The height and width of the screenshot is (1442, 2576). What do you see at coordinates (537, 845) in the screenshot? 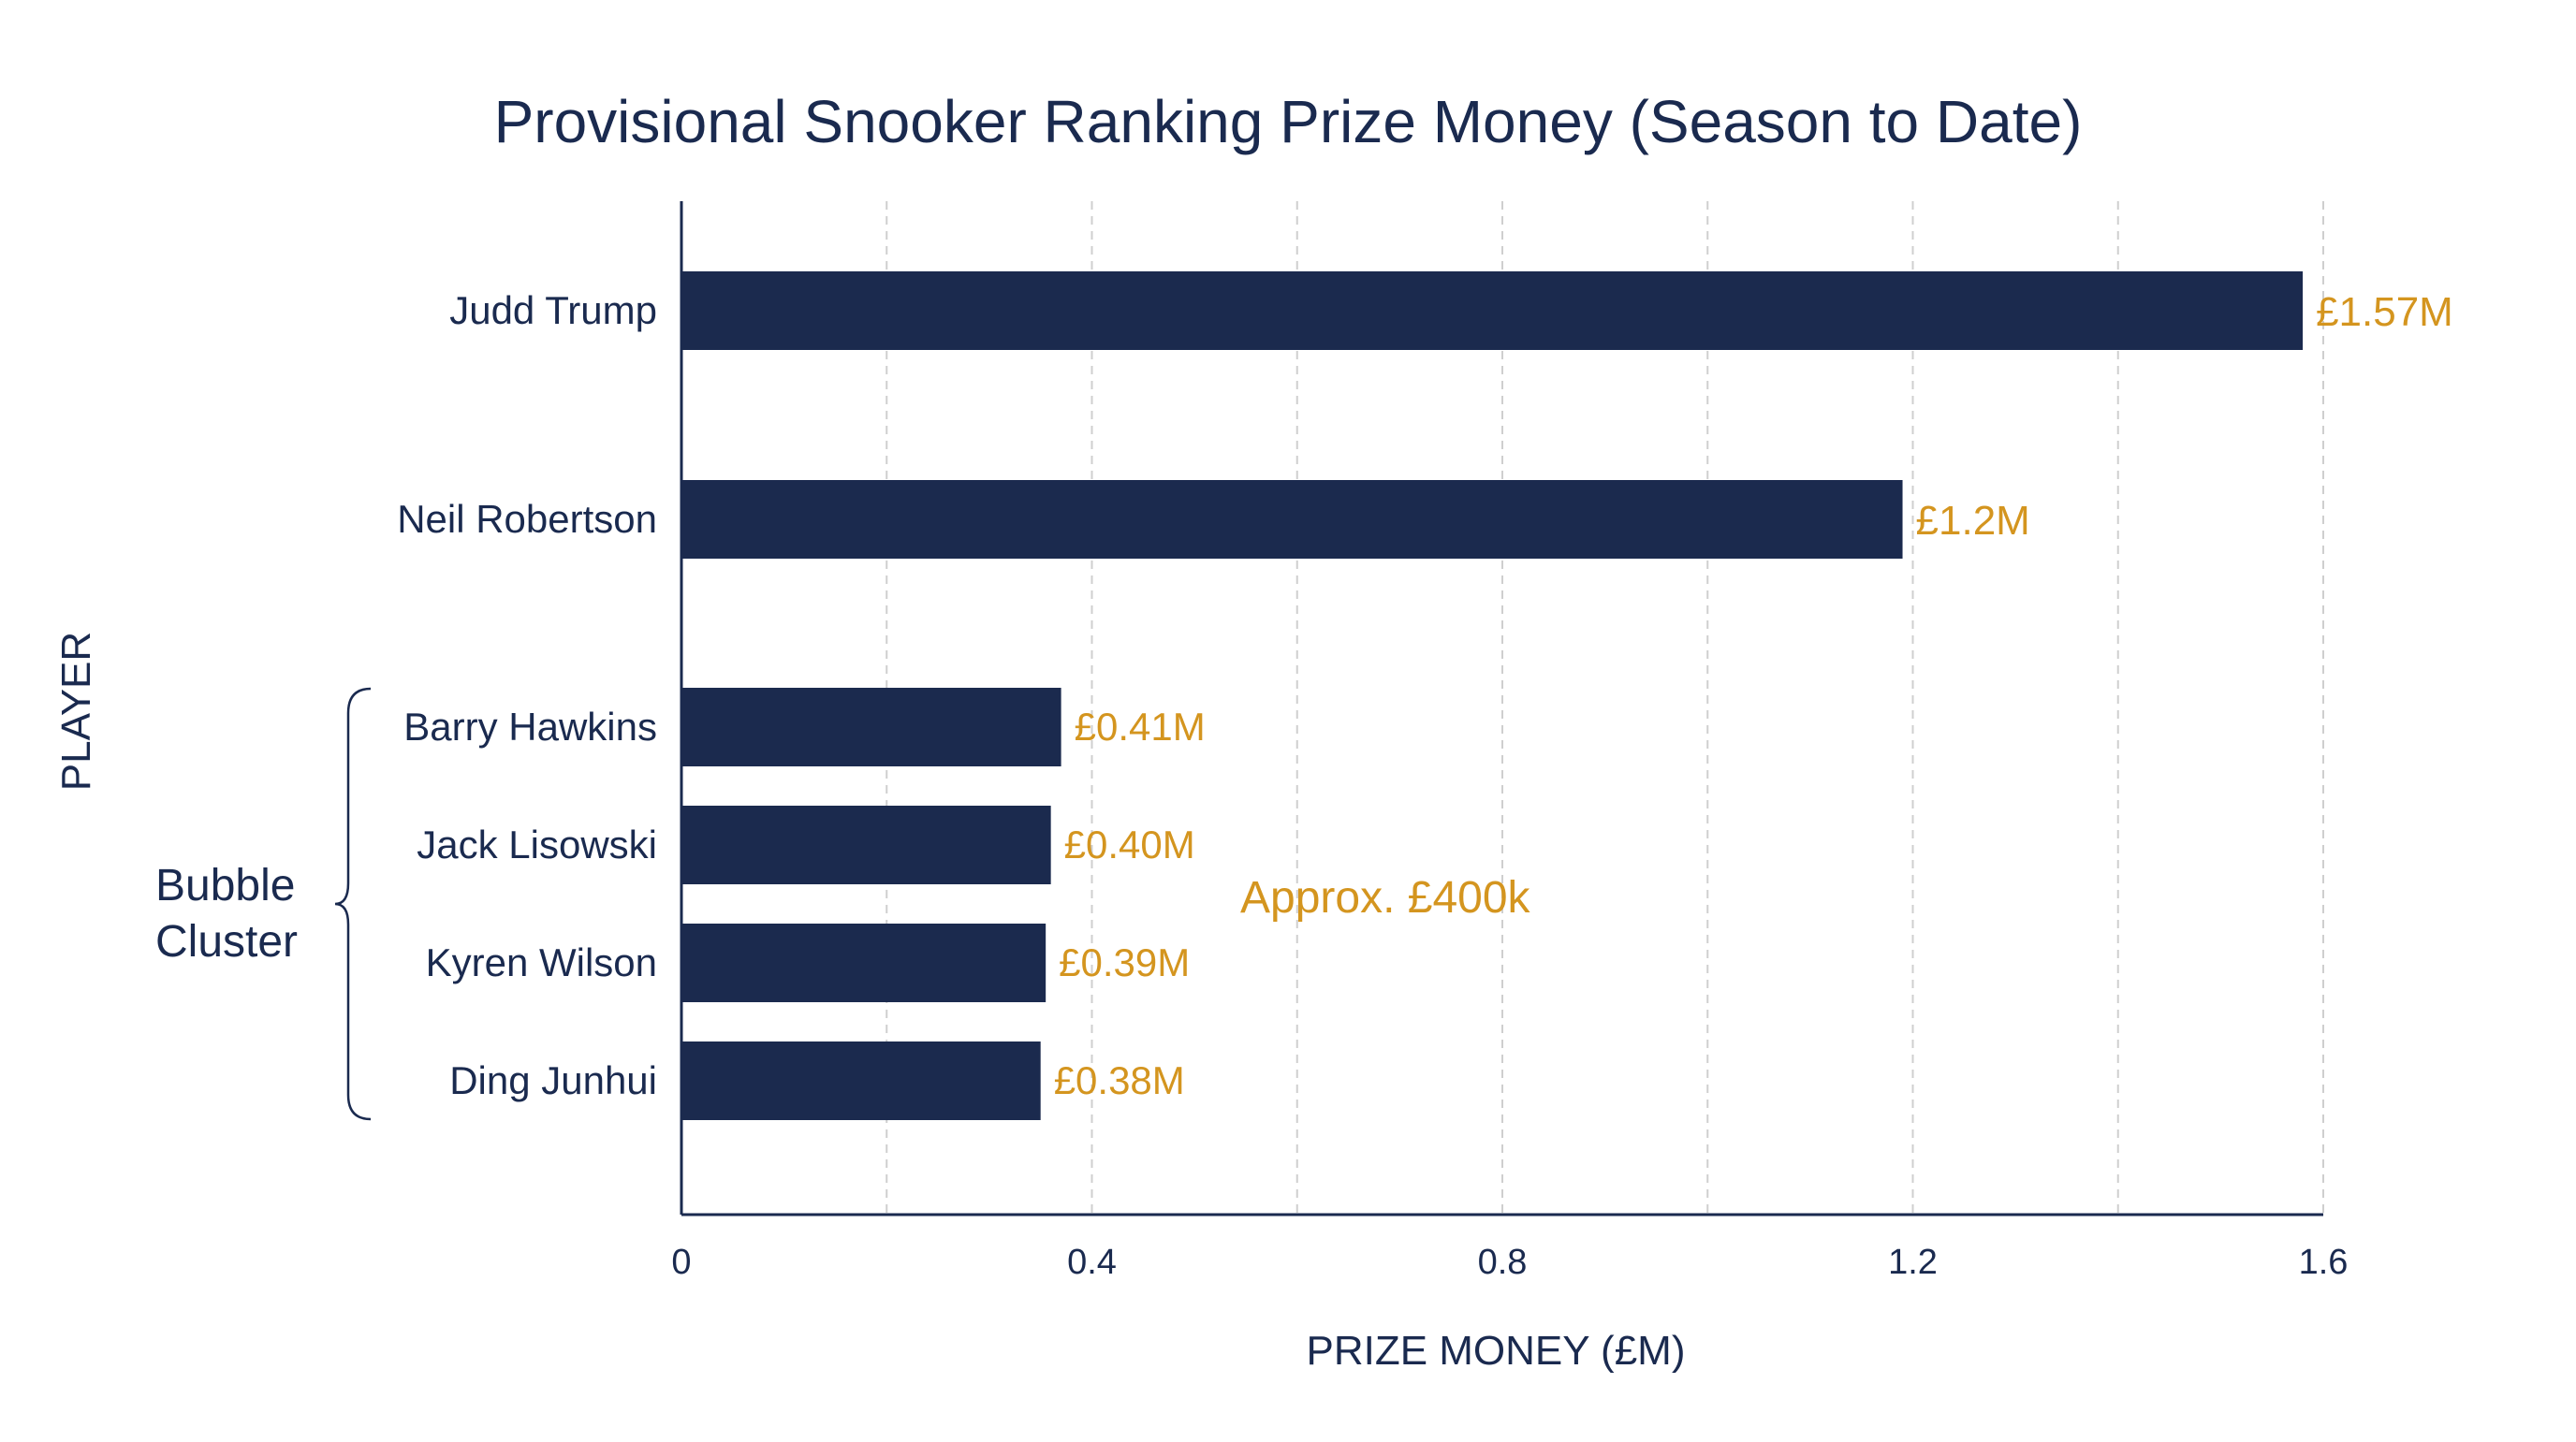
I see `category-label: Jack Lisowski` at bounding box center [537, 845].